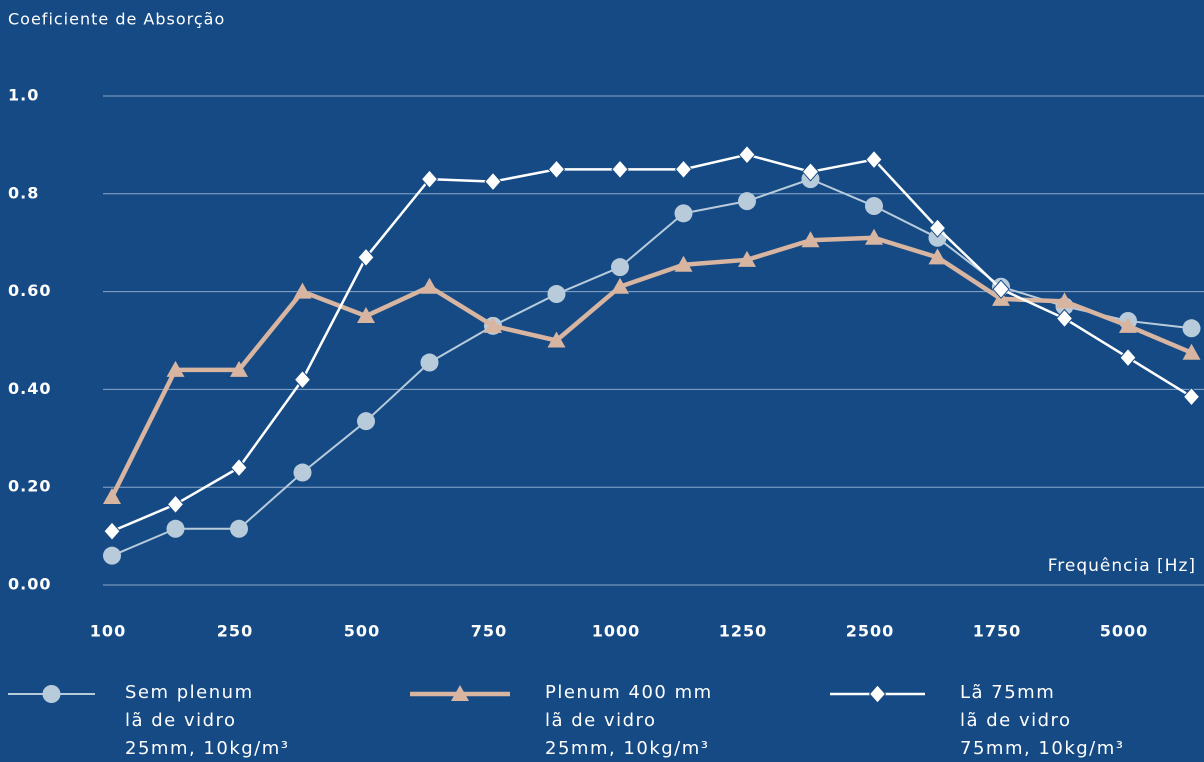 The height and width of the screenshot is (762, 1204). Describe the element at coordinates (362, 631) in the screenshot. I see `x-tick-label: 500` at that location.